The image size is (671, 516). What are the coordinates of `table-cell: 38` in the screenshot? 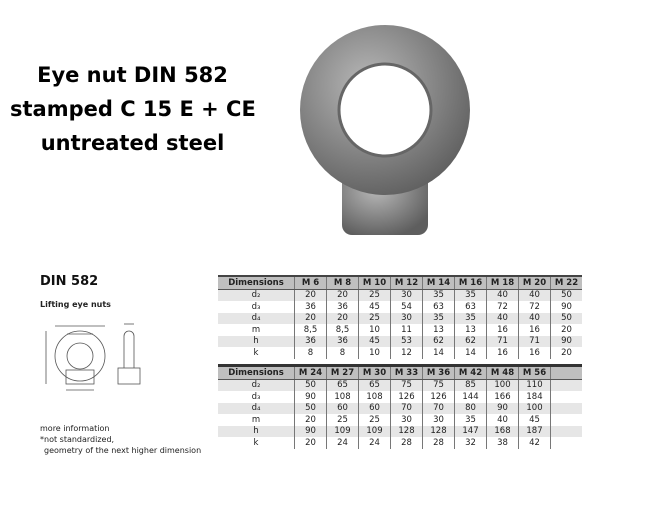 It's located at (502, 443).